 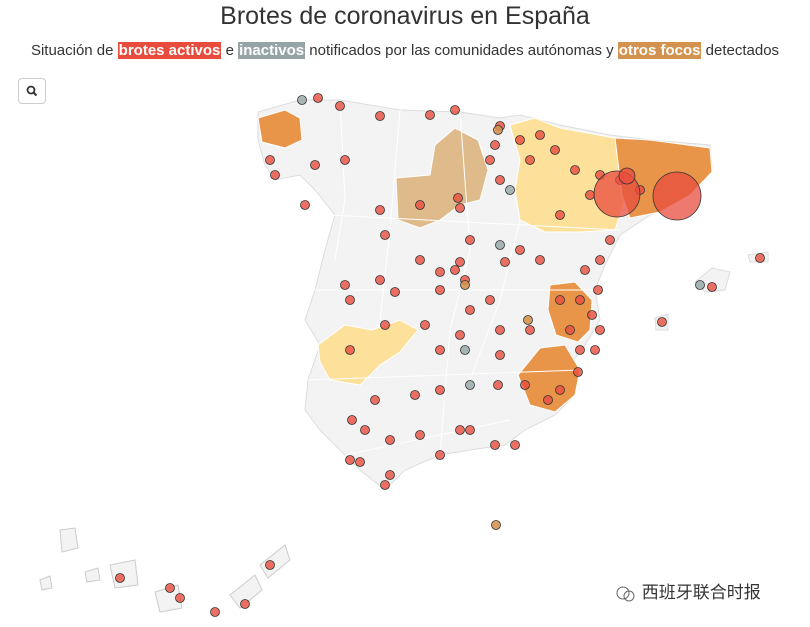 What do you see at coordinates (32, 91) in the screenshot?
I see `search-button` at bounding box center [32, 91].